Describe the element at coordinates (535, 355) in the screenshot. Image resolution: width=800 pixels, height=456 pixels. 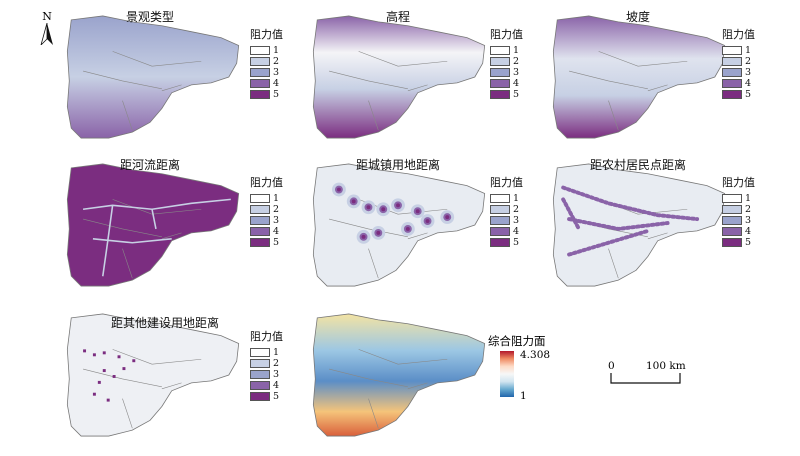
I see `composite-max-label: 4.308` at that location.